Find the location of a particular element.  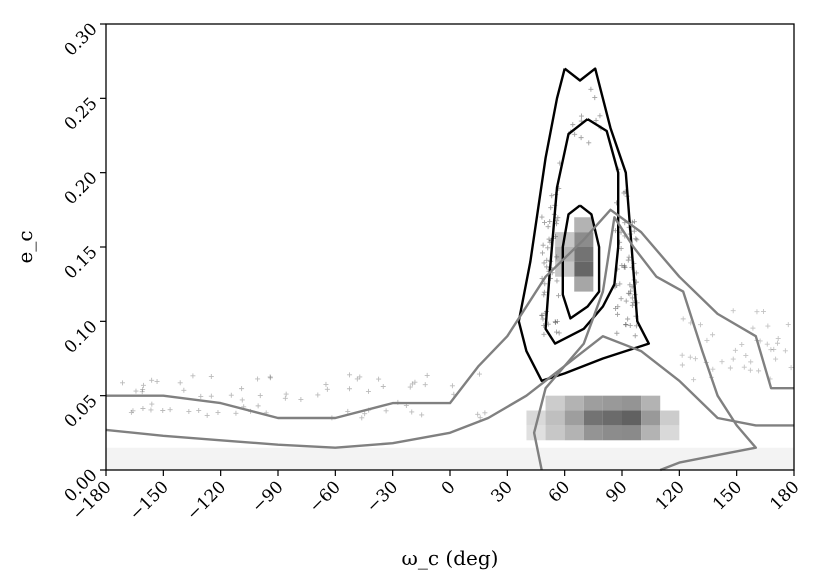

y-tick-label-3: 0.15 is located at coordinates (81, 262).